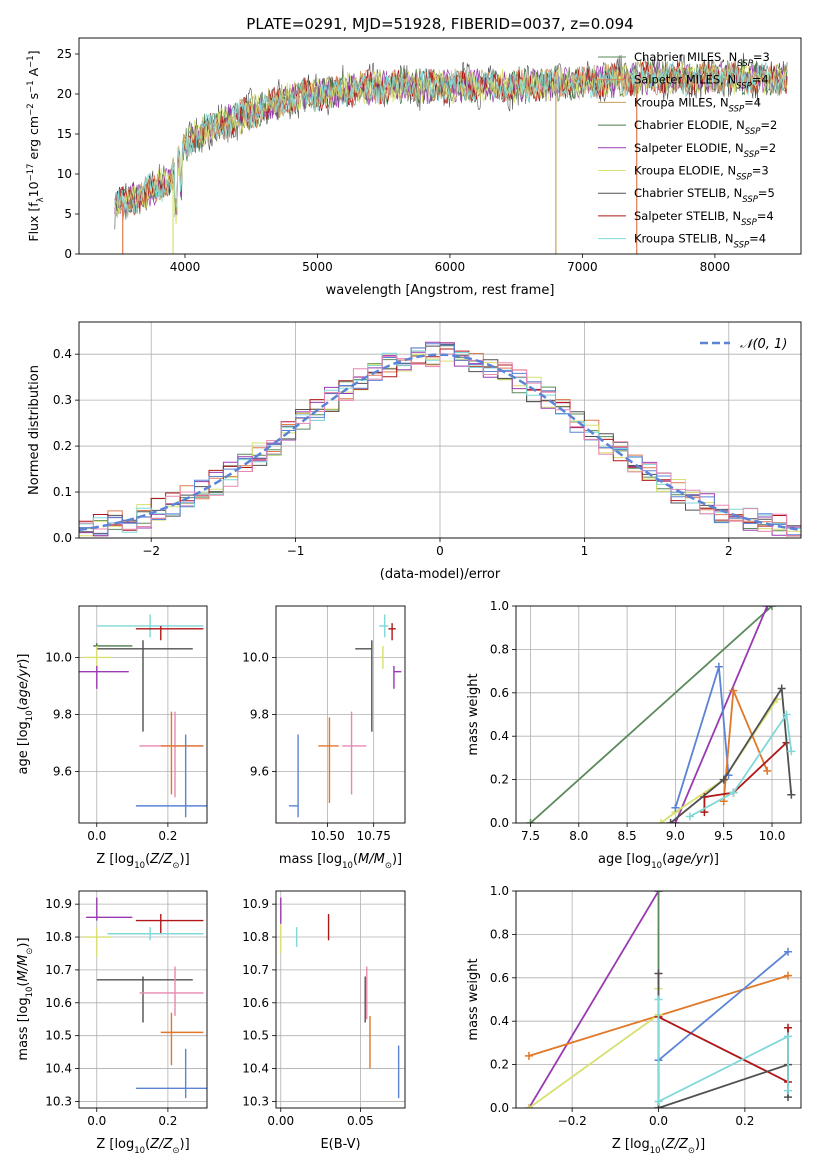 The height and width of the screenshot is (1170, 819). Describe the element at coordinates (142, 1146) in the screenshot. I see `x-axis-label: Z [log10(Z/Z⊙)]` at that location.